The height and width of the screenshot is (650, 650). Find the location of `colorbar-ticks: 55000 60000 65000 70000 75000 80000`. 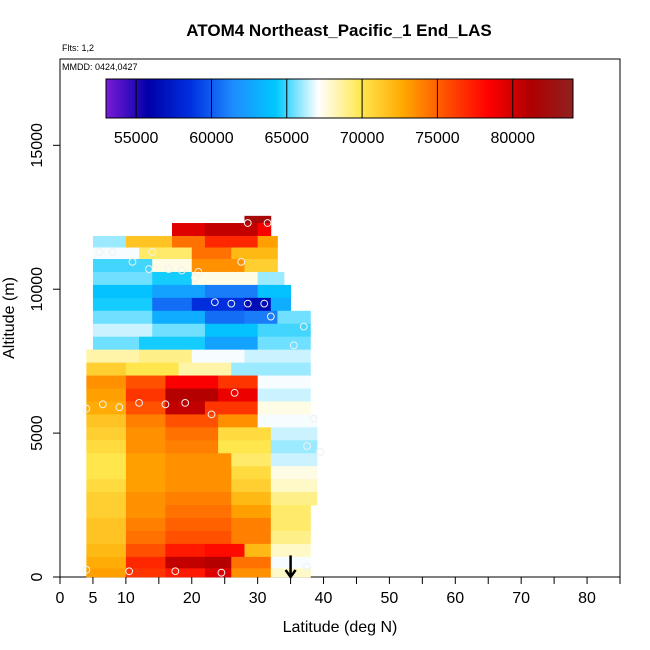

colorbar-ticks: 55000 60000 65000 70000 75000 80000 is located at coordinates (324, 113).